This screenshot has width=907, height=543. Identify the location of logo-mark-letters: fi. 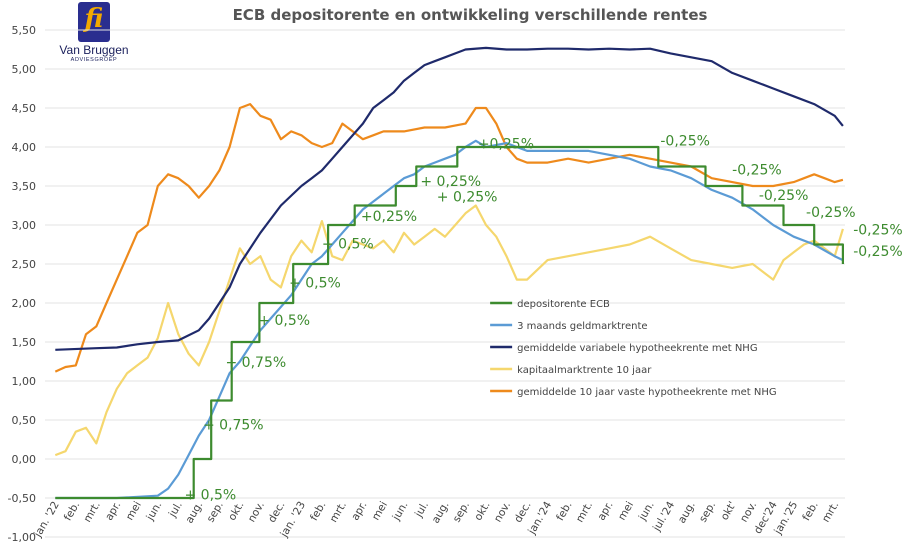
(94, 19).